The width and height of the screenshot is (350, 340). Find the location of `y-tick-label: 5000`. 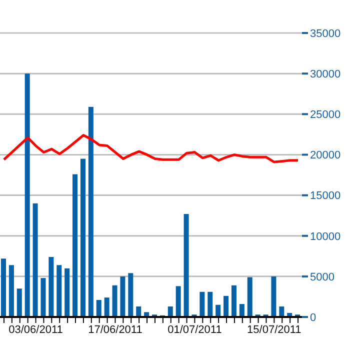

y-tick-label: 5000 is located at coordinates (322, 277).